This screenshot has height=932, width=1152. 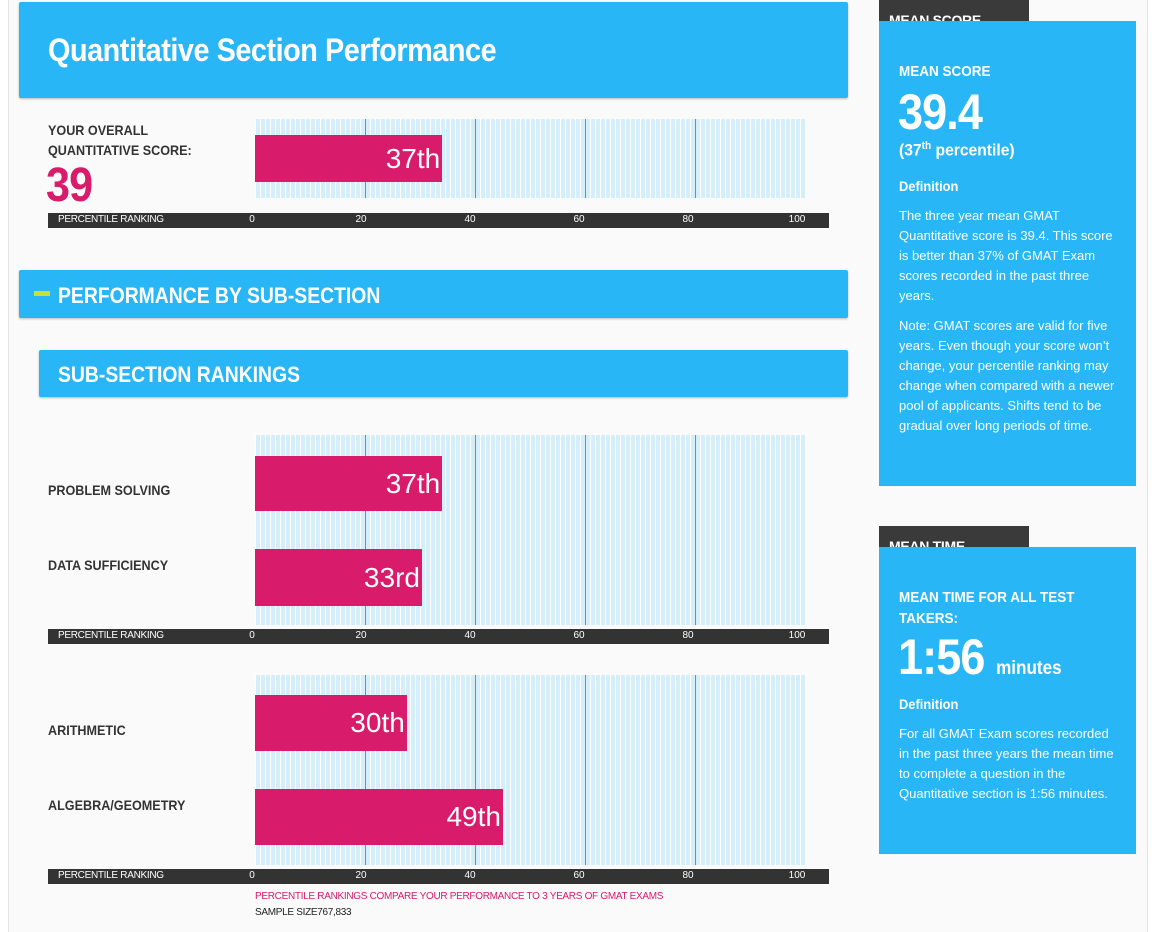 I want to click on mean-score-percentile: (37th percentile), so click(x=957, y=150).